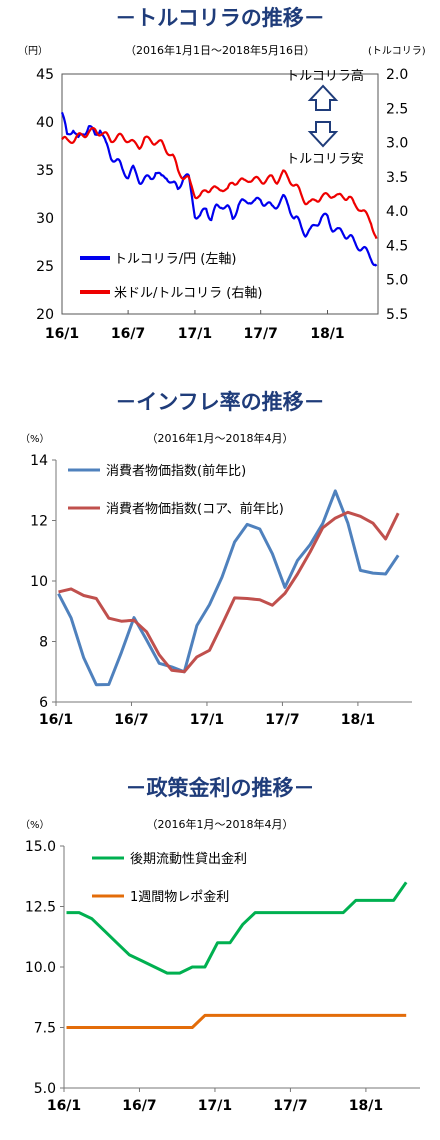 The image size is (440, 1140). Describe the element at coordinates (128, 334) in the screenshot. I see `chart1-xtick-label: 16/7` at that location.